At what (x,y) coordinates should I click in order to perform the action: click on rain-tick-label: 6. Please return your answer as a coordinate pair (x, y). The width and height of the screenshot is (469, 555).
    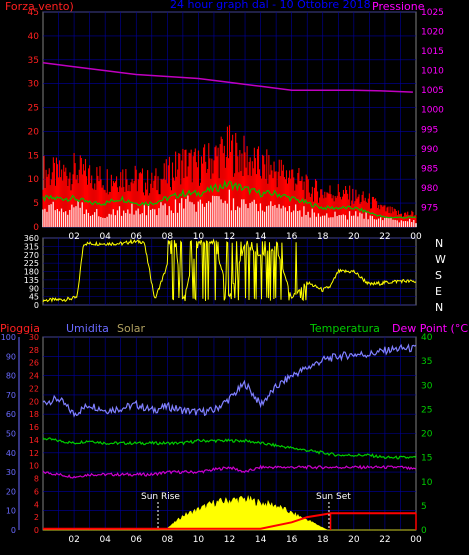
    Looking at the image, I should click on (36, 491).